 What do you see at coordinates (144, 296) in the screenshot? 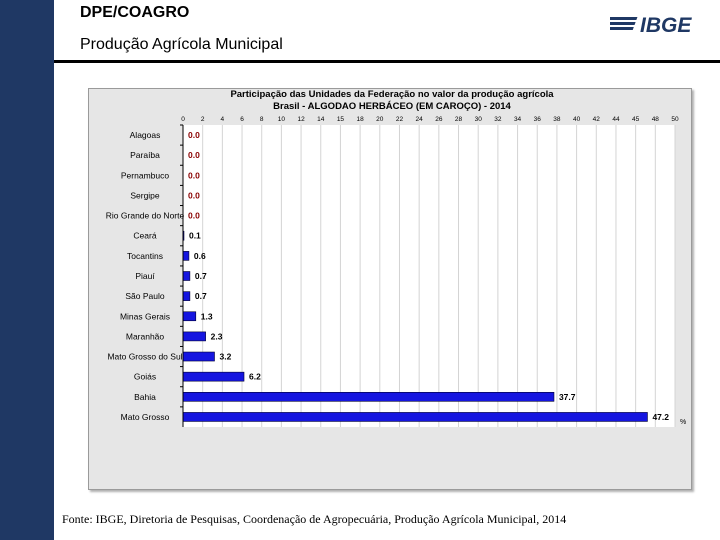
I see `category-label: São Paulo` at bounding box center [144, 296].